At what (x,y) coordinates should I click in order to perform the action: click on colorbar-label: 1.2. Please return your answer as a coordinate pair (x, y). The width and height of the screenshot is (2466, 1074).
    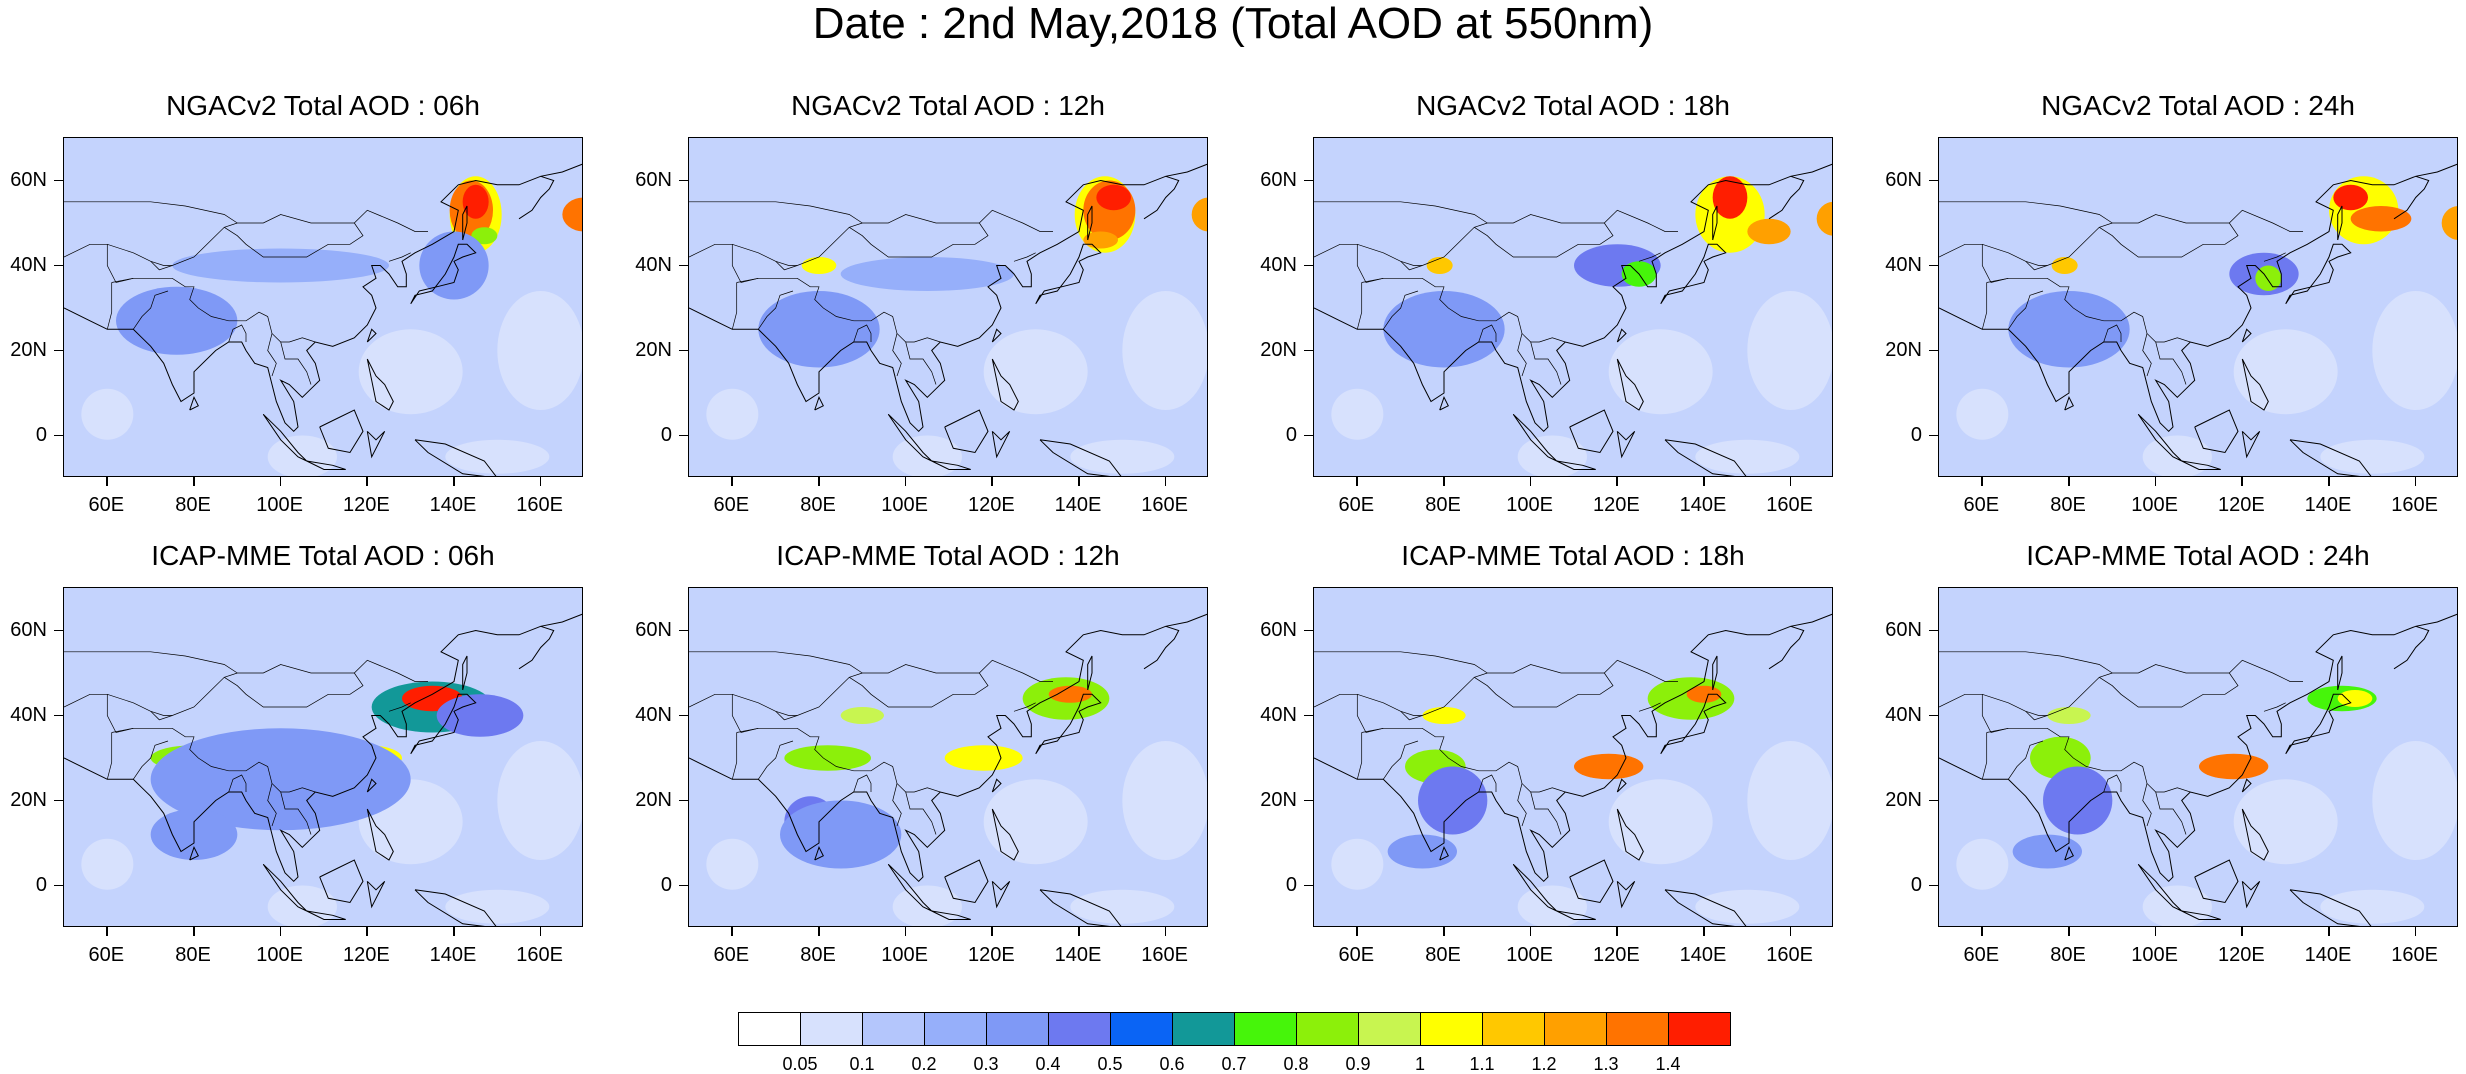
    Looking at the image, I should click on (1544, 1064).